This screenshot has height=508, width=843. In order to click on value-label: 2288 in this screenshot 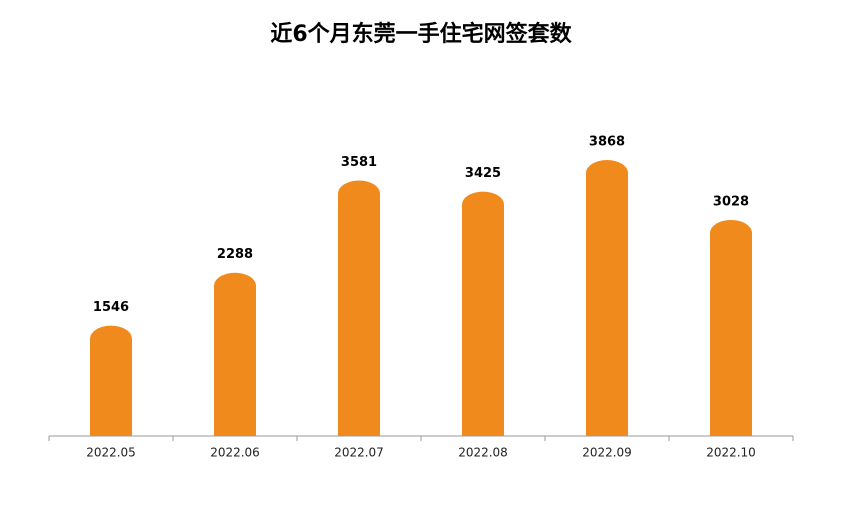, I will do `click(235, 254)`.